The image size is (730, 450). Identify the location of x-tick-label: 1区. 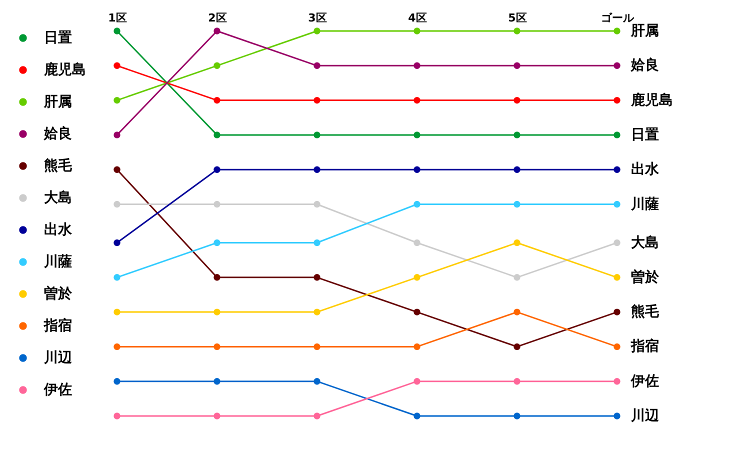
(117, 18).